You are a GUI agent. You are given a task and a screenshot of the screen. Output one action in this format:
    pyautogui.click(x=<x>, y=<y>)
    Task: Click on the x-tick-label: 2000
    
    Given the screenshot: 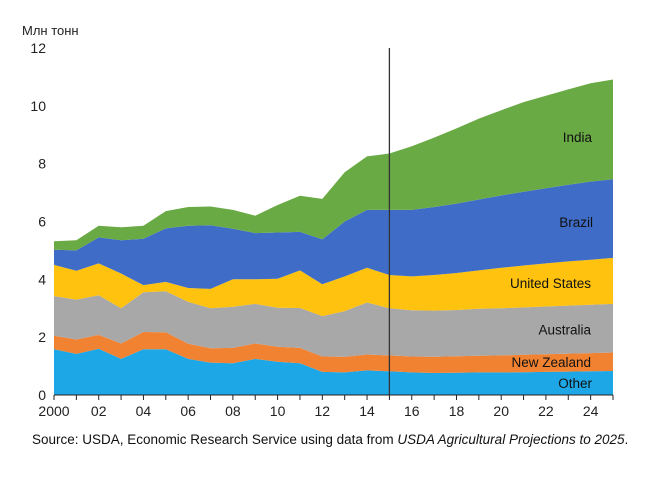 What is the action you would take?
    pyautogui.click(x=53, y=411)
    